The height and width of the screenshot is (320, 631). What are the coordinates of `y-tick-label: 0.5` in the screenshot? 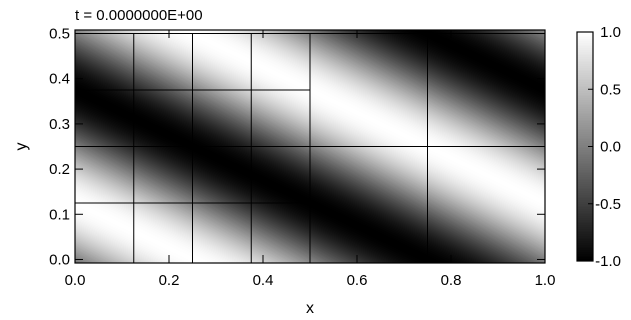 It's located at (59, 34).